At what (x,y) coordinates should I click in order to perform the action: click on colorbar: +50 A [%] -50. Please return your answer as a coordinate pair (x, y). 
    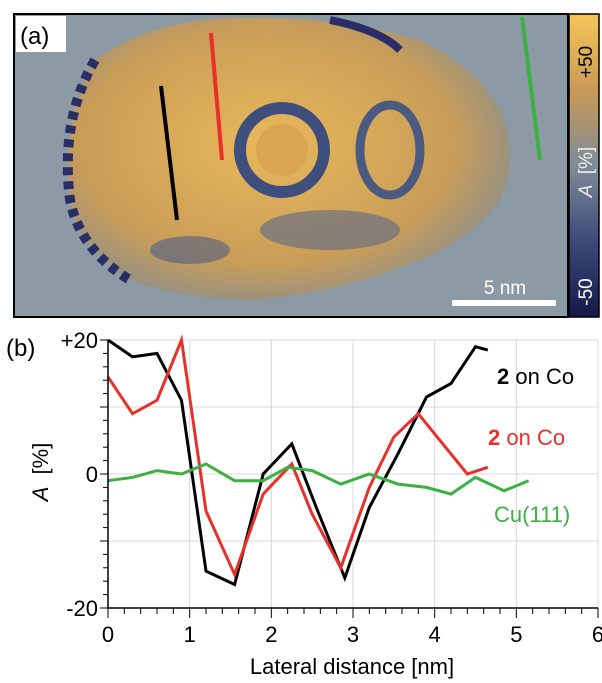
    Looking at the image, I should click on (584, 165).